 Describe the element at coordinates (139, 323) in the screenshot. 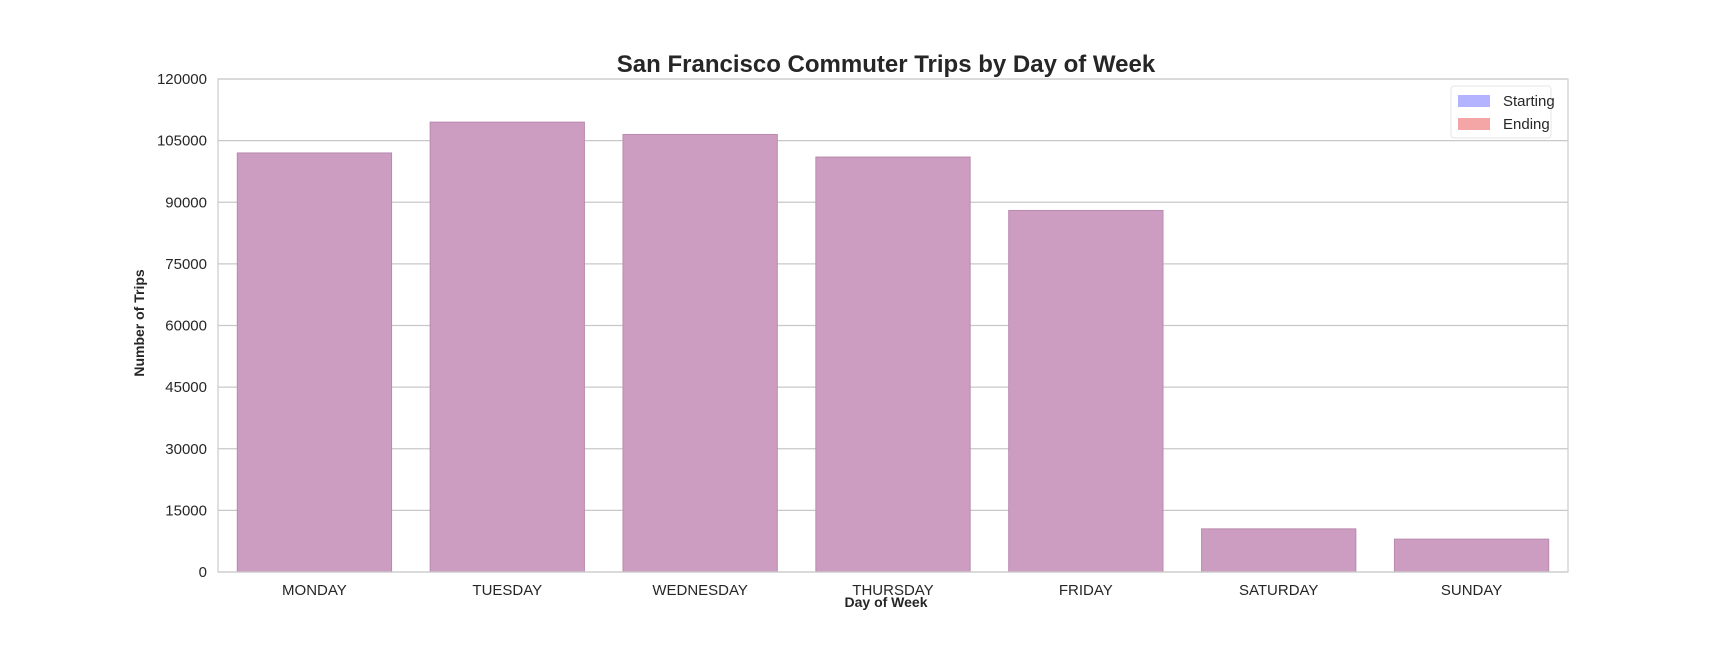

I see `y-axis-label: Number of Trips` at that location.